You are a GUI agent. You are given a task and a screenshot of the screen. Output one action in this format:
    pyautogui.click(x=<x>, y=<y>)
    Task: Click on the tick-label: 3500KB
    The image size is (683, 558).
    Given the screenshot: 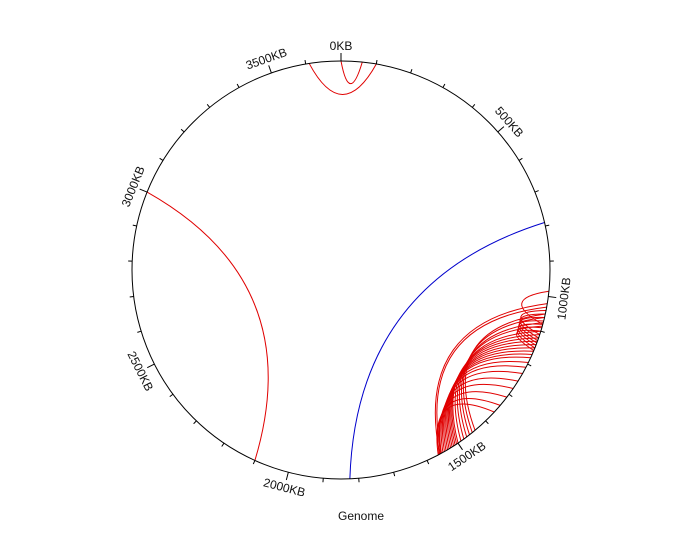 What is the action you would take?
    pyautogui.click(x=266, y=58)
    